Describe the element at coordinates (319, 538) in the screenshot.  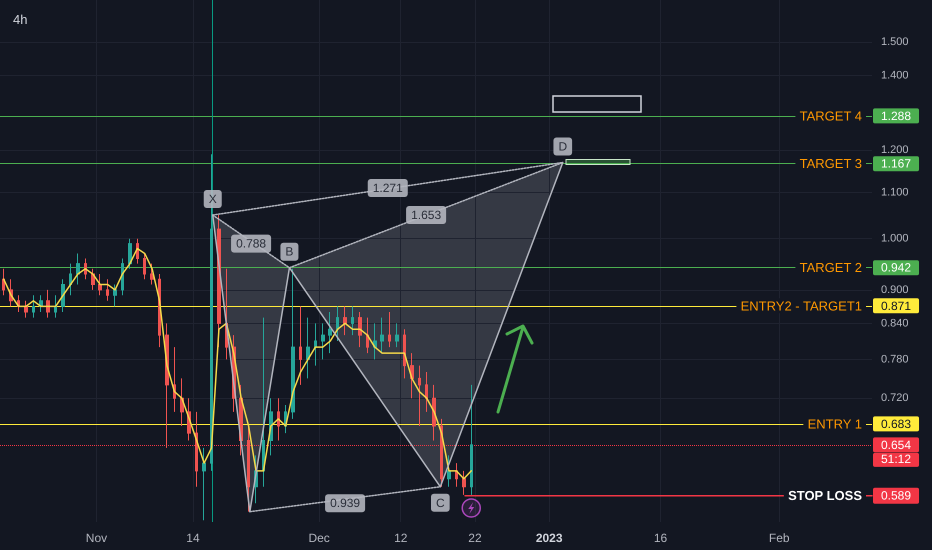
I see `x-tick-label: Dec` at that location.